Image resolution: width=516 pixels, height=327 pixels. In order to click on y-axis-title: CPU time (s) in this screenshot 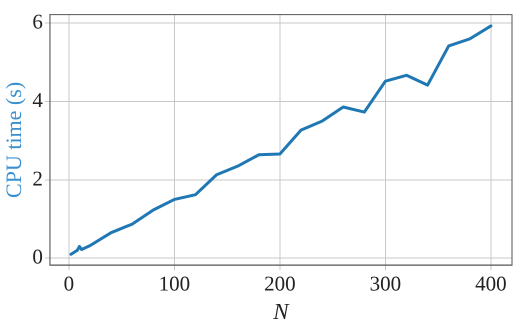, I will do `click(13, 140)`.